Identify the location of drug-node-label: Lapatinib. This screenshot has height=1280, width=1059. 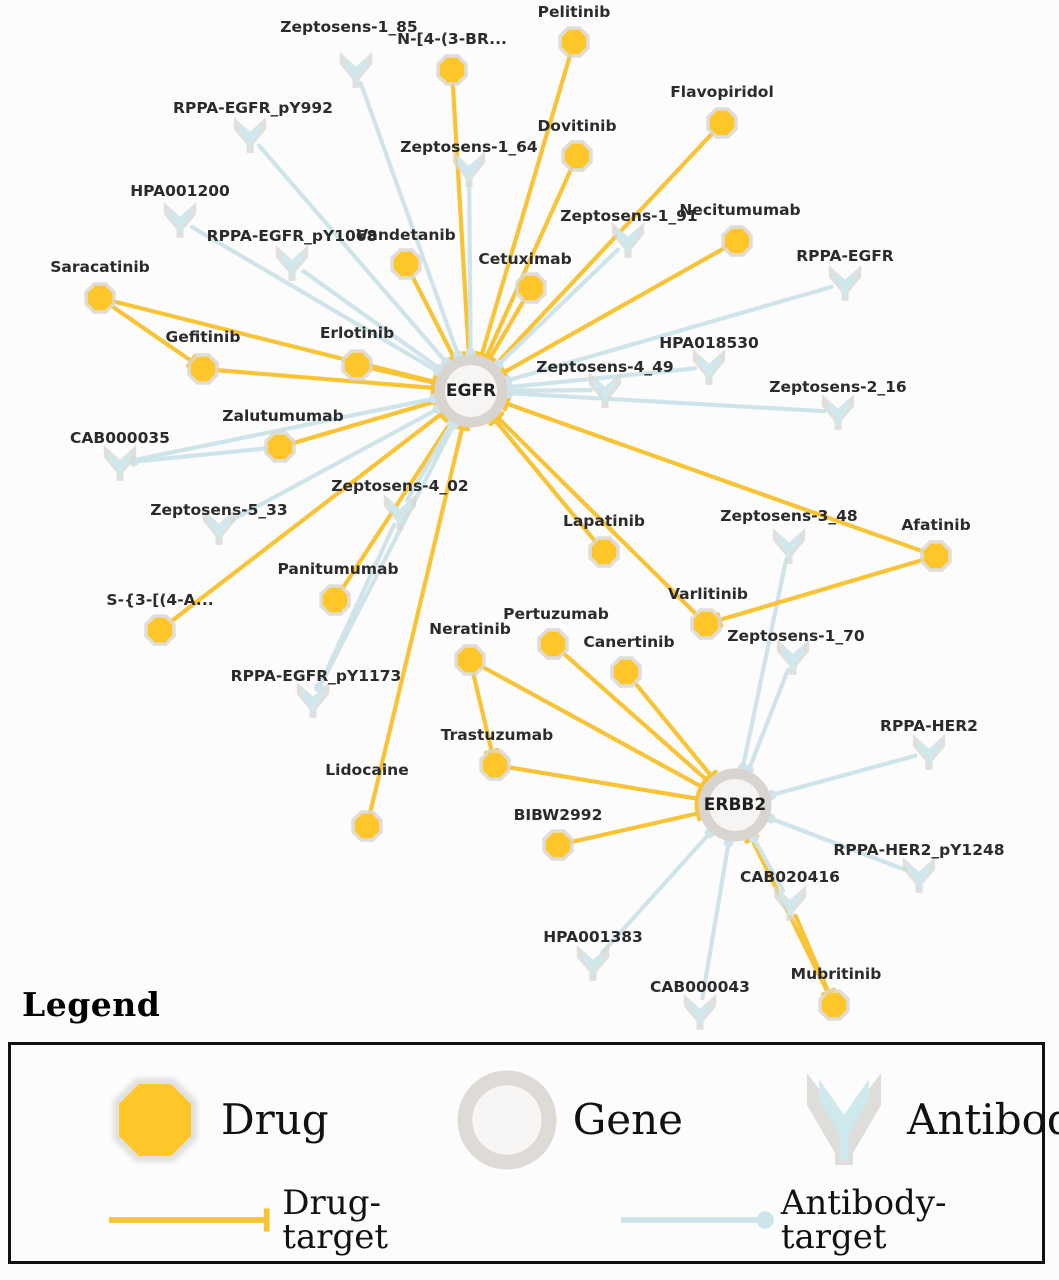
(604, 521).